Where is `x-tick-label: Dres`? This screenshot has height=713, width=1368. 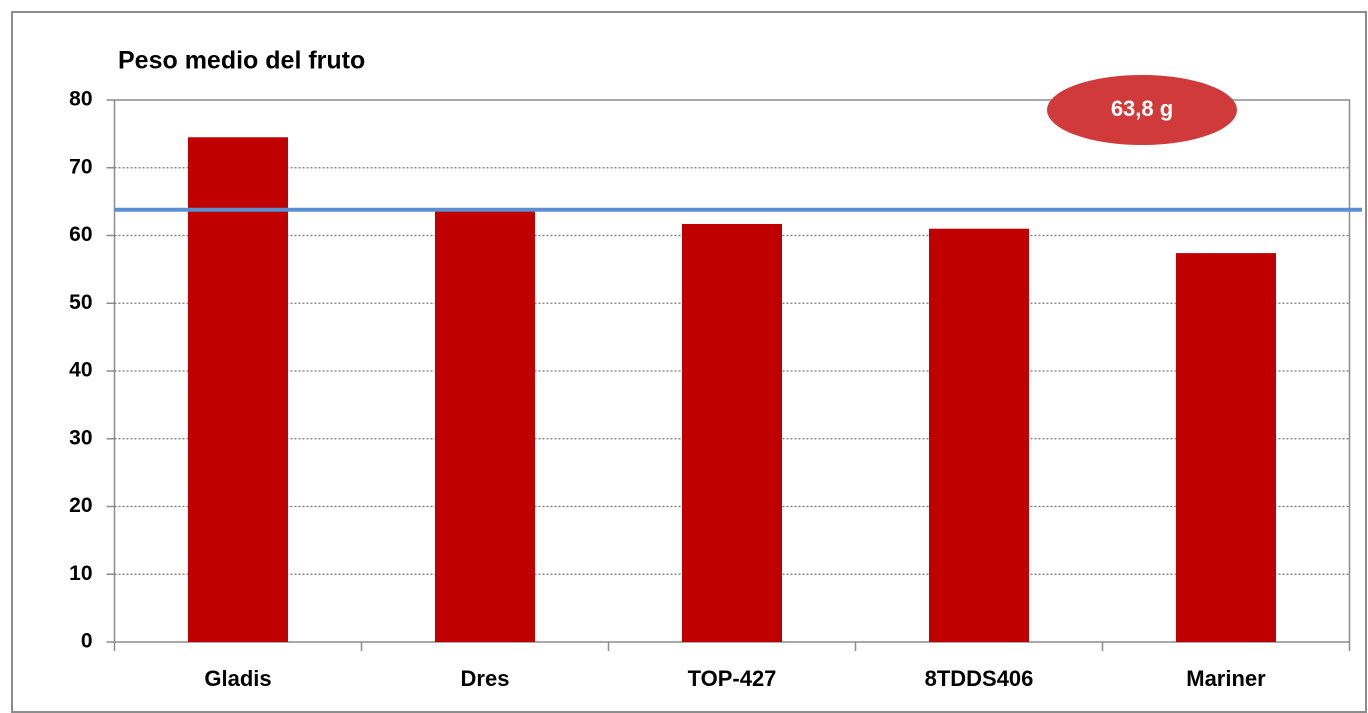 x-tick-label: Dres is located at coordinates (485, 678).